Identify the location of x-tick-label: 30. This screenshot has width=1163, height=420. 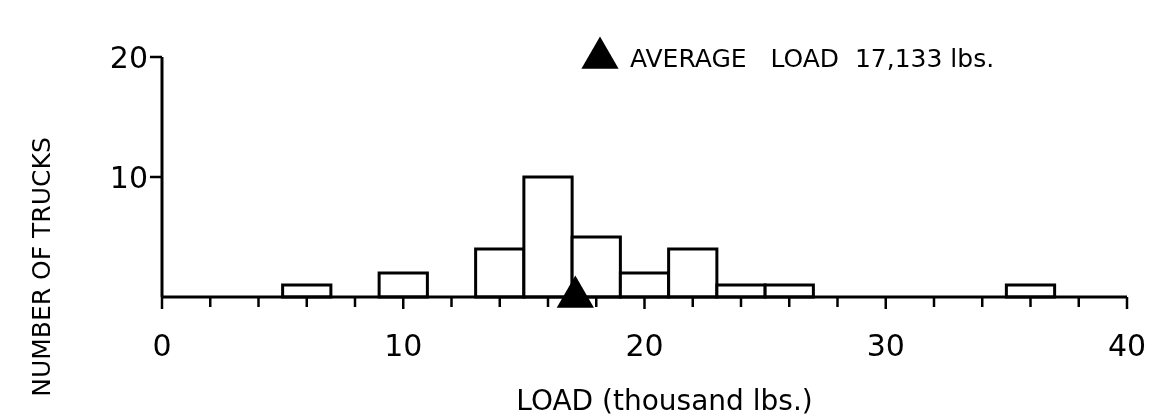
(885, 345).